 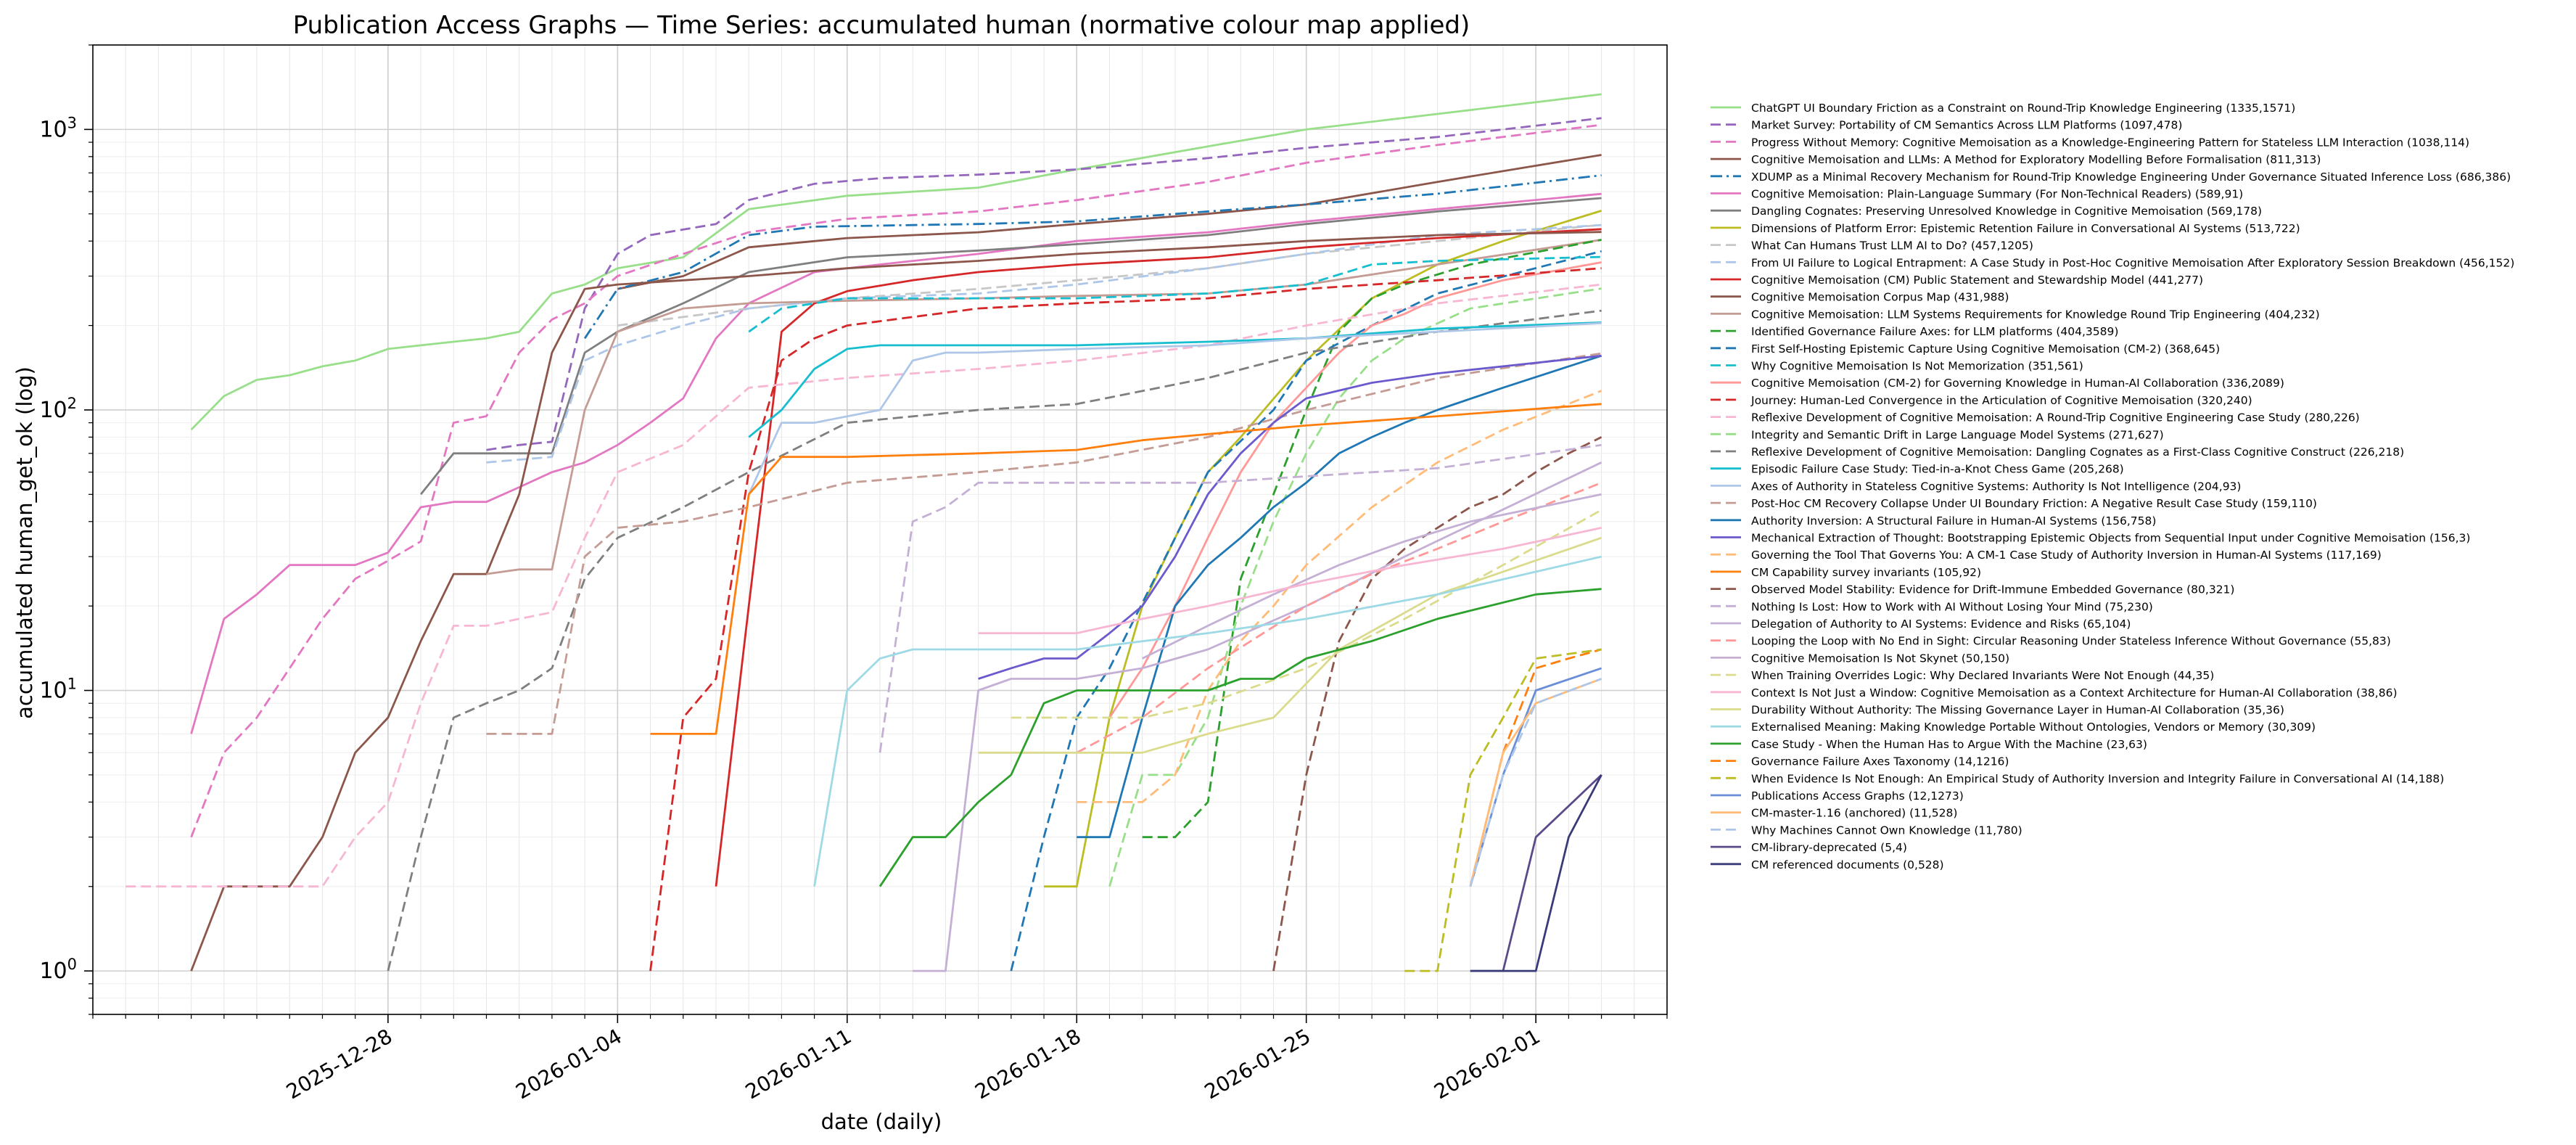 I want to click on legend-label: CM-library-deprecated (5,4), so click(x=1829, y=847).